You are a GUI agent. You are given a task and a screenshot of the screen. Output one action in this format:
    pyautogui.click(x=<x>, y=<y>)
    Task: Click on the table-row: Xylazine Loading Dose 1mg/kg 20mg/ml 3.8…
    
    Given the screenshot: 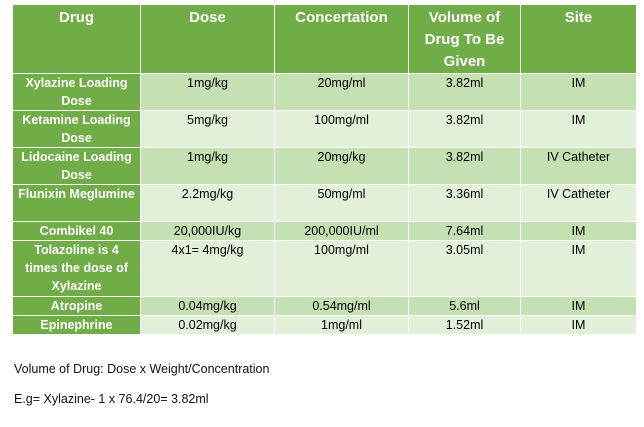 What is the action you would take?
    pyautogui.click(x=324, y=92)
    